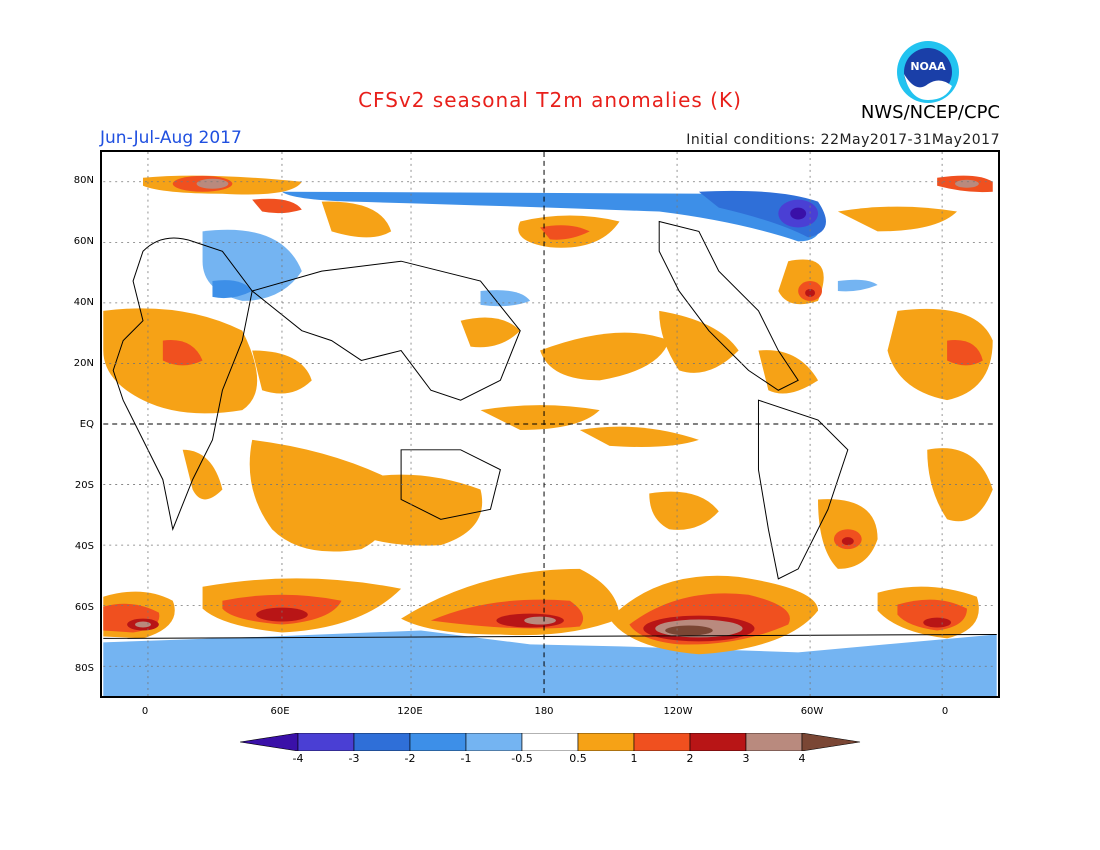  I want to click on lon-label: 60W, so click(812, 711).